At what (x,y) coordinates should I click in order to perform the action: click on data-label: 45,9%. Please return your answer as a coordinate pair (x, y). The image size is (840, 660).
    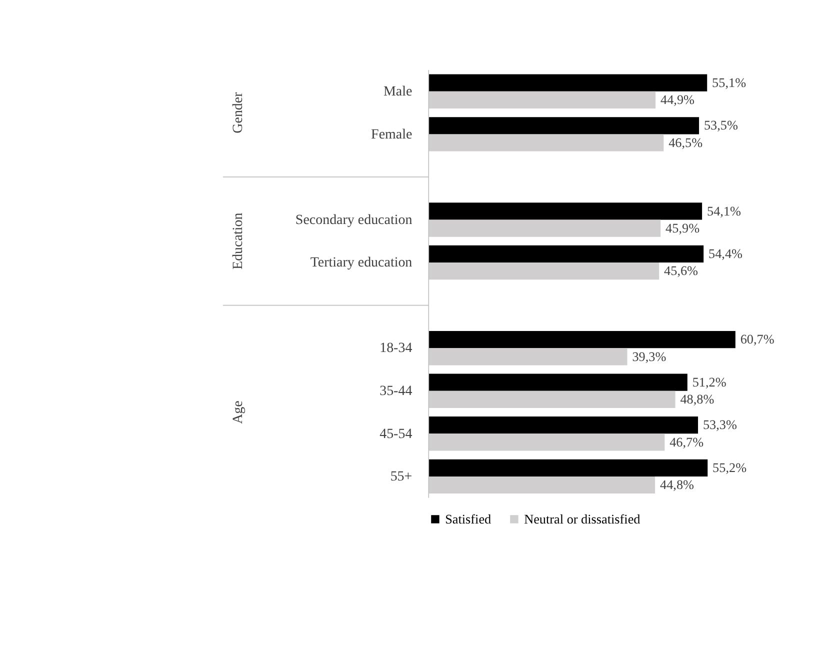
    Looking at the image, I should click on (683, 228).